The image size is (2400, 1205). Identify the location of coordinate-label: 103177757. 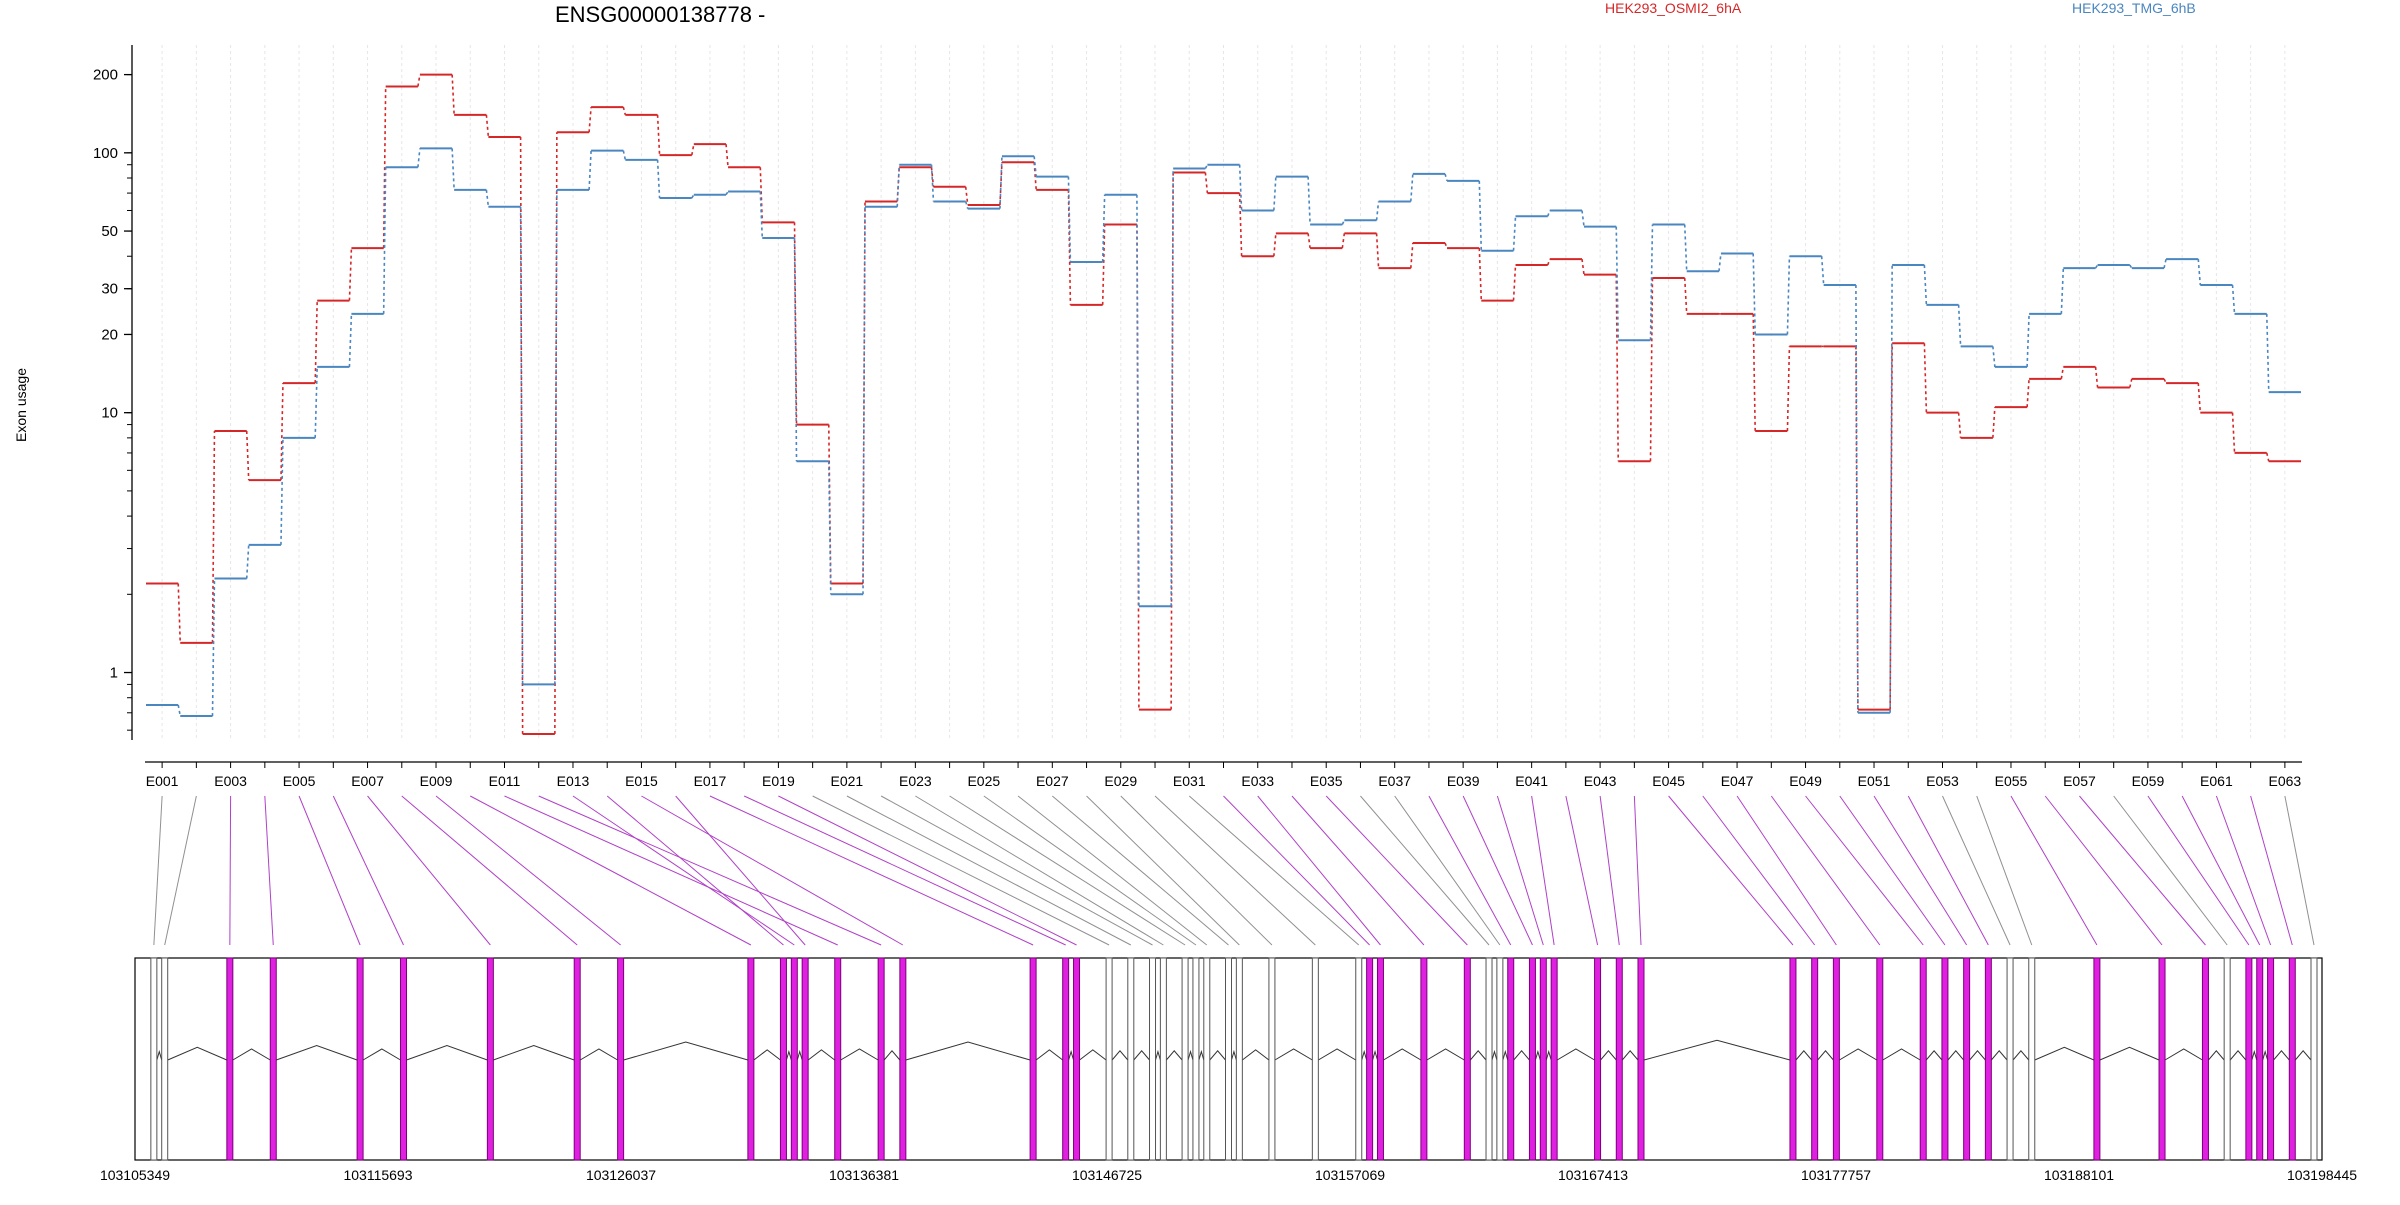
(1836, 1175).